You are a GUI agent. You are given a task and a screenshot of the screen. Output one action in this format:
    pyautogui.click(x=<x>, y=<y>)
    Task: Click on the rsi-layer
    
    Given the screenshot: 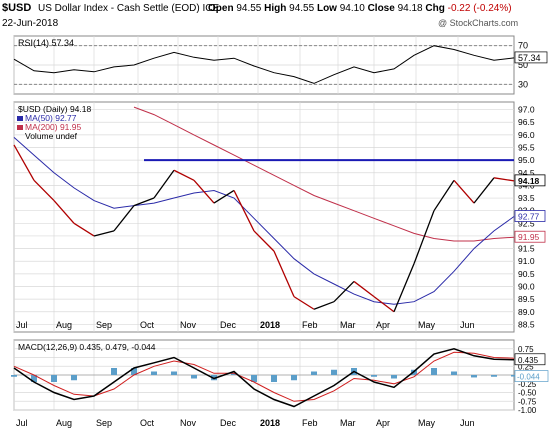 What is the action you would take?
    pyautogui.click(x=264, y=64)
    